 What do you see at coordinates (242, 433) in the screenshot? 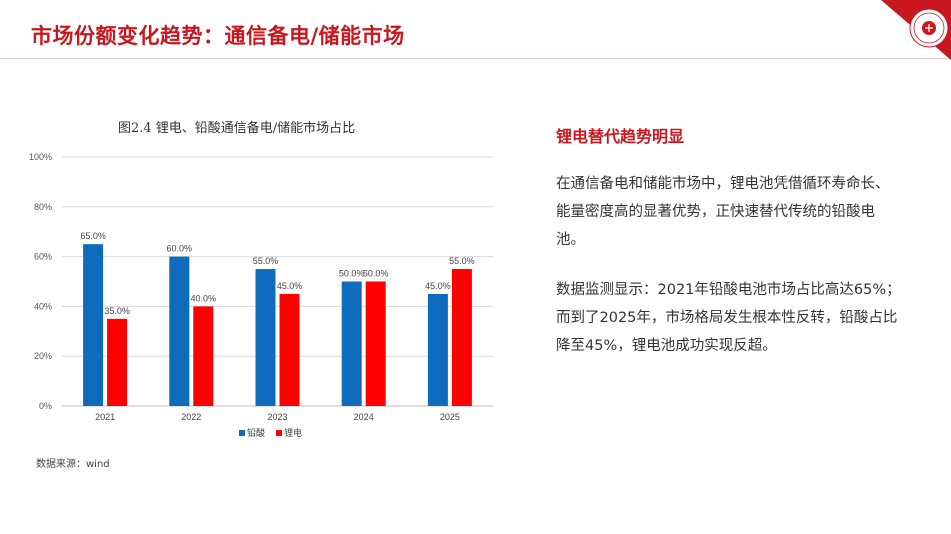
I see `legend-swatch-lead-acid` at bounding box center [242, 433].